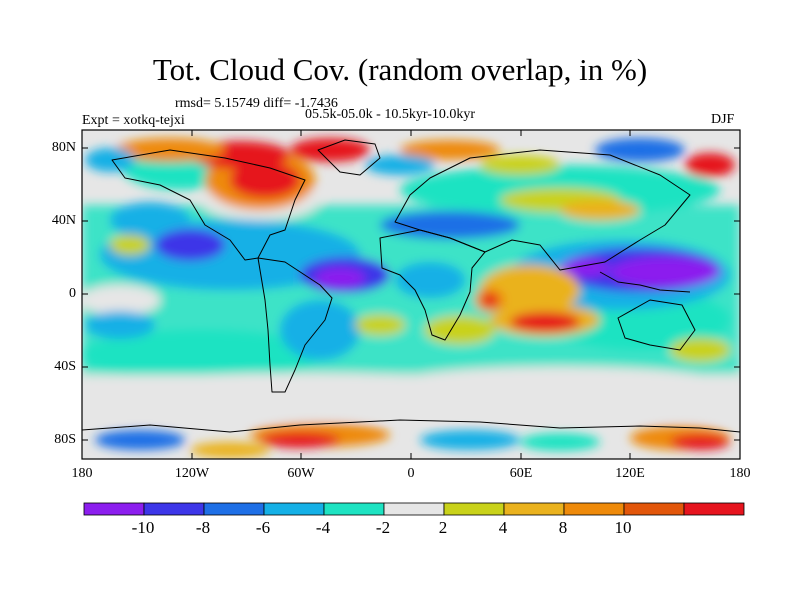  Describe the element at coordinates (263, 527) in the screenshot. I see `colorbar-label: -6` at that location.